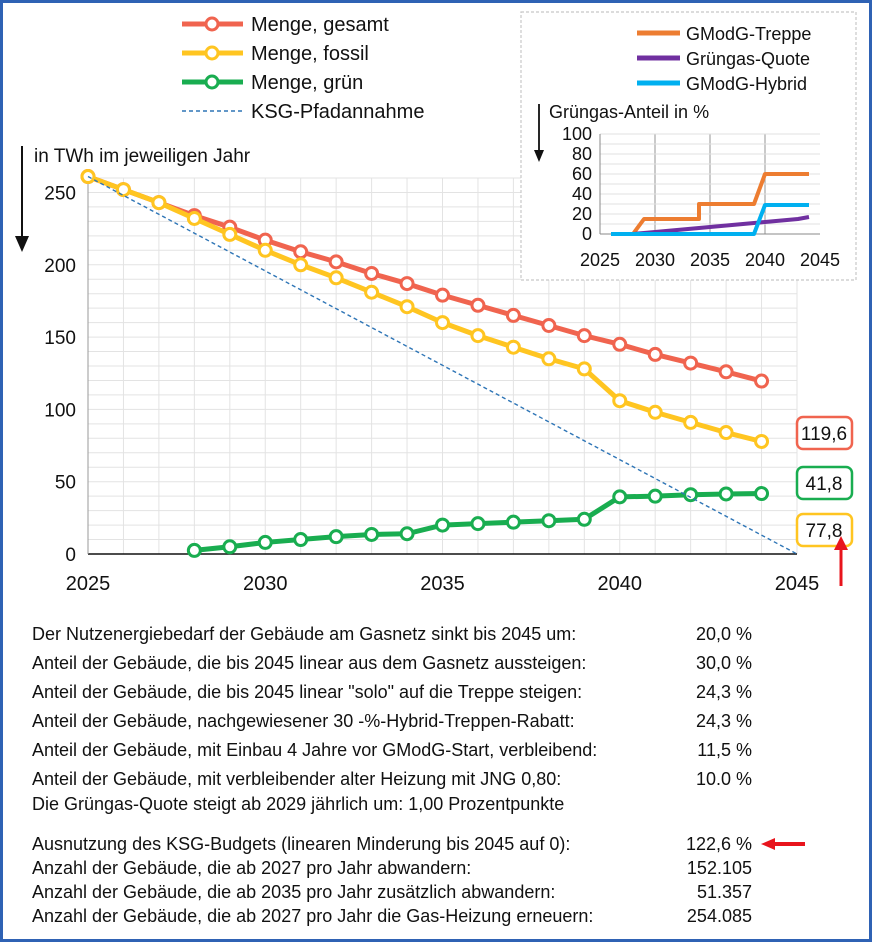 The image size is (872, 942). I want to click on x-tick-label: 2045, so click(797, 584).